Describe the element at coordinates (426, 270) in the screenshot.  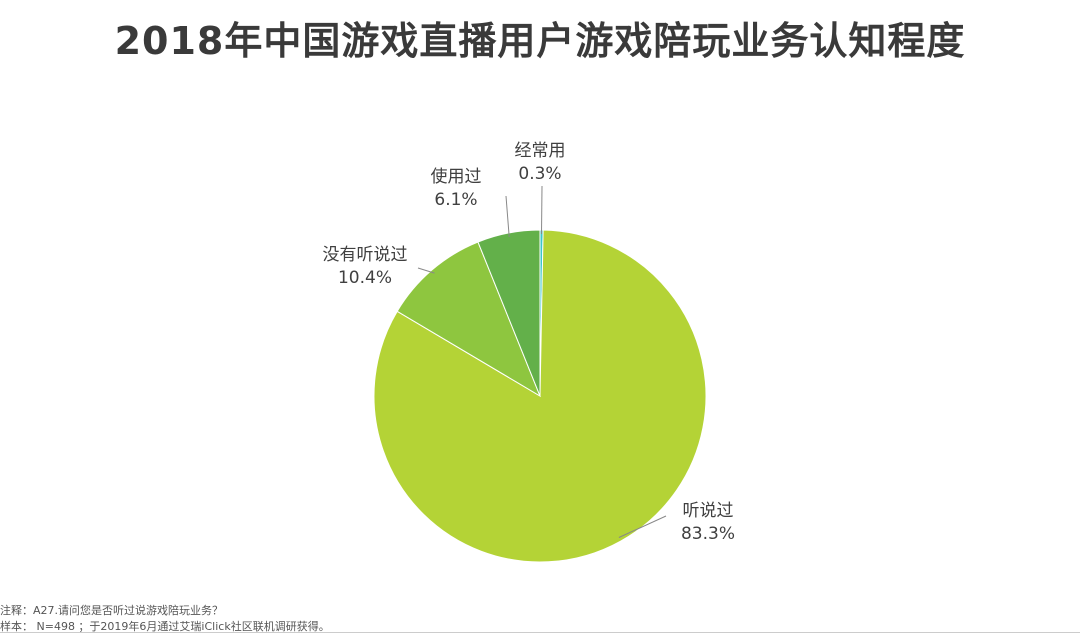
I see `leader-line-meiyoutingshuoguo` at that location.